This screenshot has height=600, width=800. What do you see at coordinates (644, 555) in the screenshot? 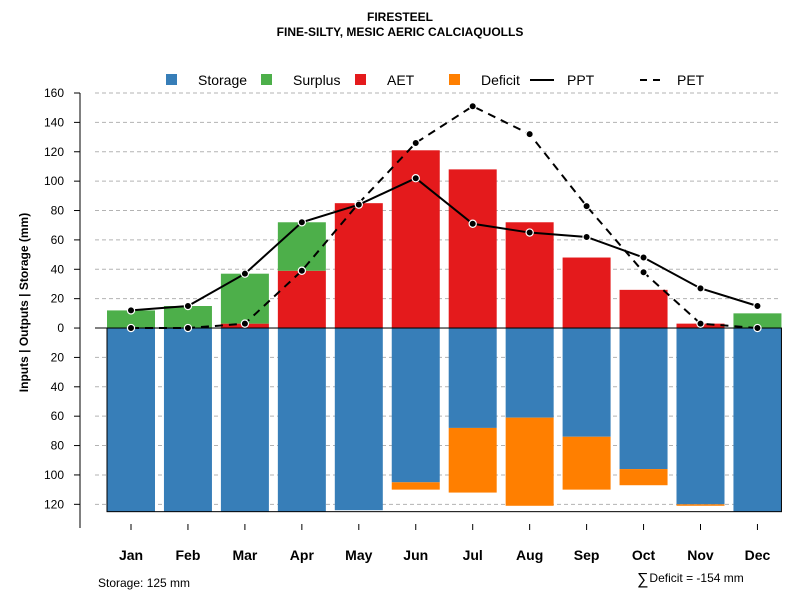
I see `x-tick-label: Oct` at bounding box center [644, 555].